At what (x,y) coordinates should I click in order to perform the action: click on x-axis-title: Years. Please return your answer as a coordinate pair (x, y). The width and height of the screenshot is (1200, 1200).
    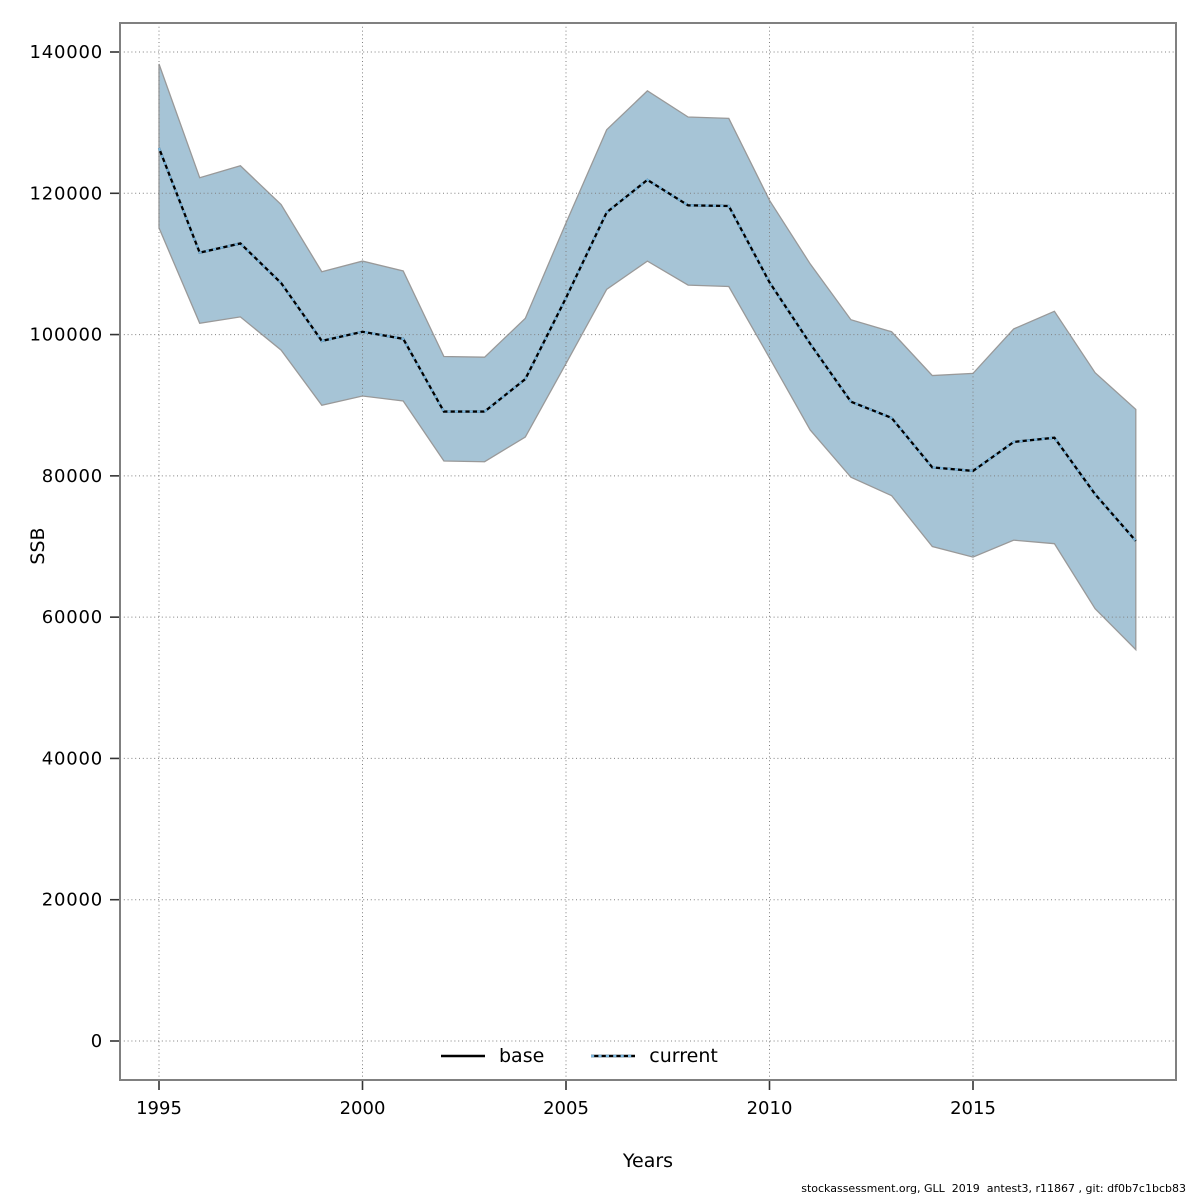
    Looking at the image, I should click on (648, 1161).